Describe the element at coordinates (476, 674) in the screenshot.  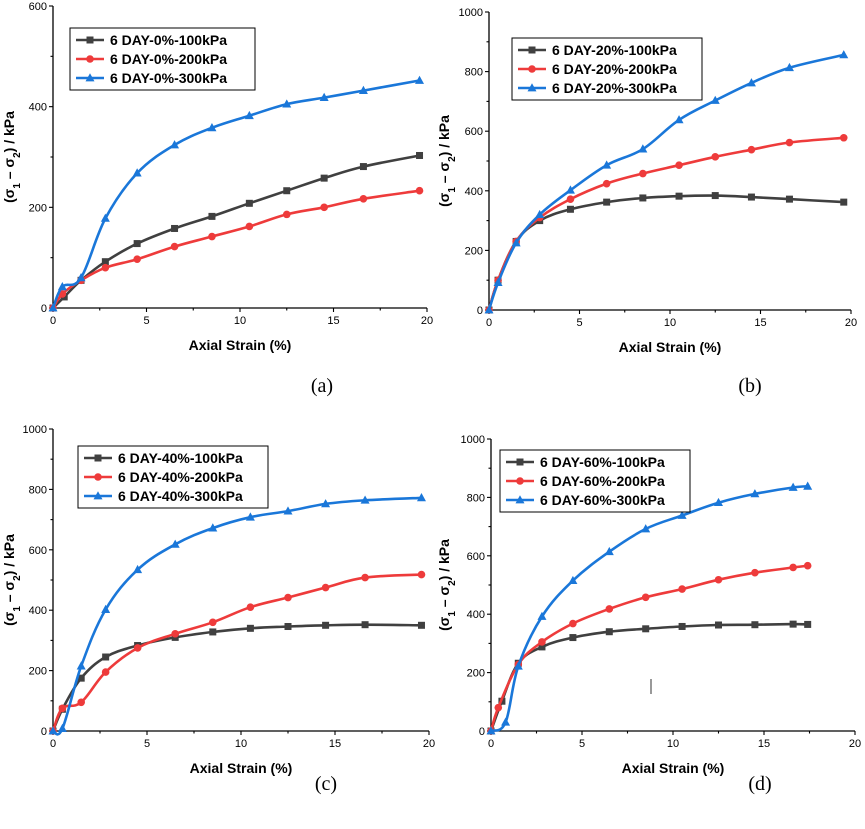
I see `y-tick-label-d: 200` at that location.